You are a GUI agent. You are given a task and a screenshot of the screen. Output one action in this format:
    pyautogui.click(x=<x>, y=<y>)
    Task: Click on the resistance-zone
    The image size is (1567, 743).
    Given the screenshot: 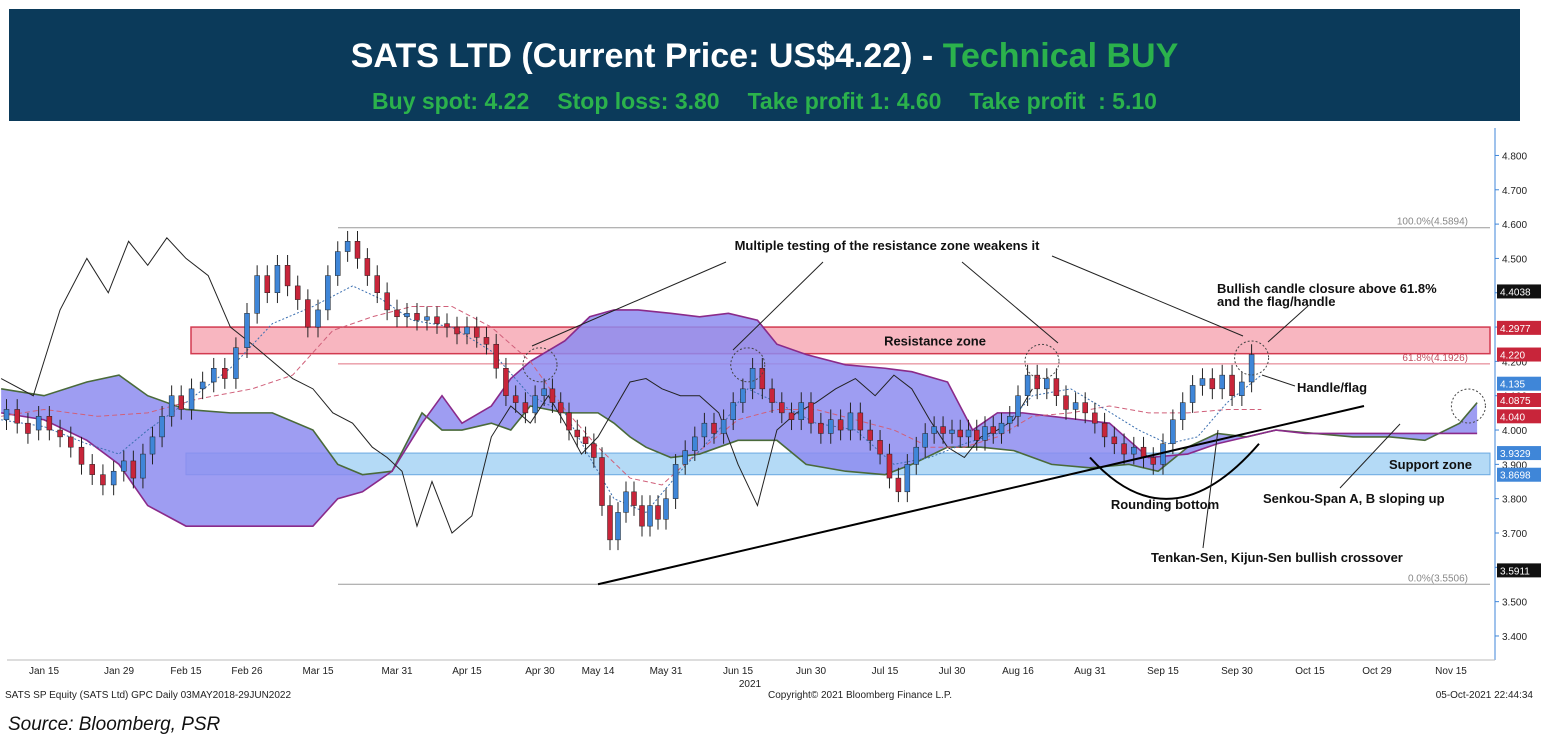 What is the action you would take?
    pyautogui.click(x=840, y=340)
    